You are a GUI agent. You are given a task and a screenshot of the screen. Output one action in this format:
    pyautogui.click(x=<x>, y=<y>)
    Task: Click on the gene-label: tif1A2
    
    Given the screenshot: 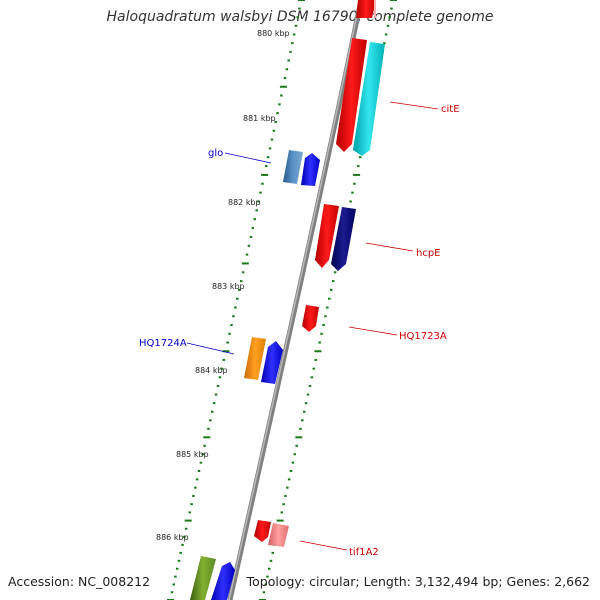 What is the action you would take?
    pyautogui.click(x=364, y=552)
    